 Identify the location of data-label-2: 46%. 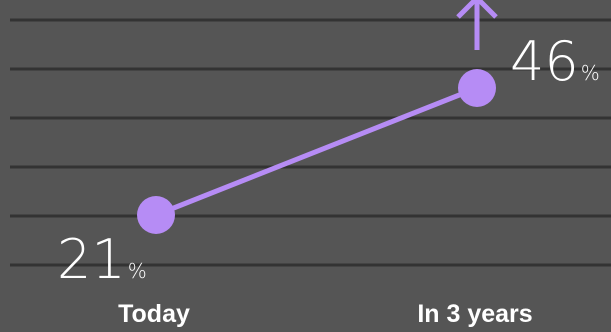
(555, 61).